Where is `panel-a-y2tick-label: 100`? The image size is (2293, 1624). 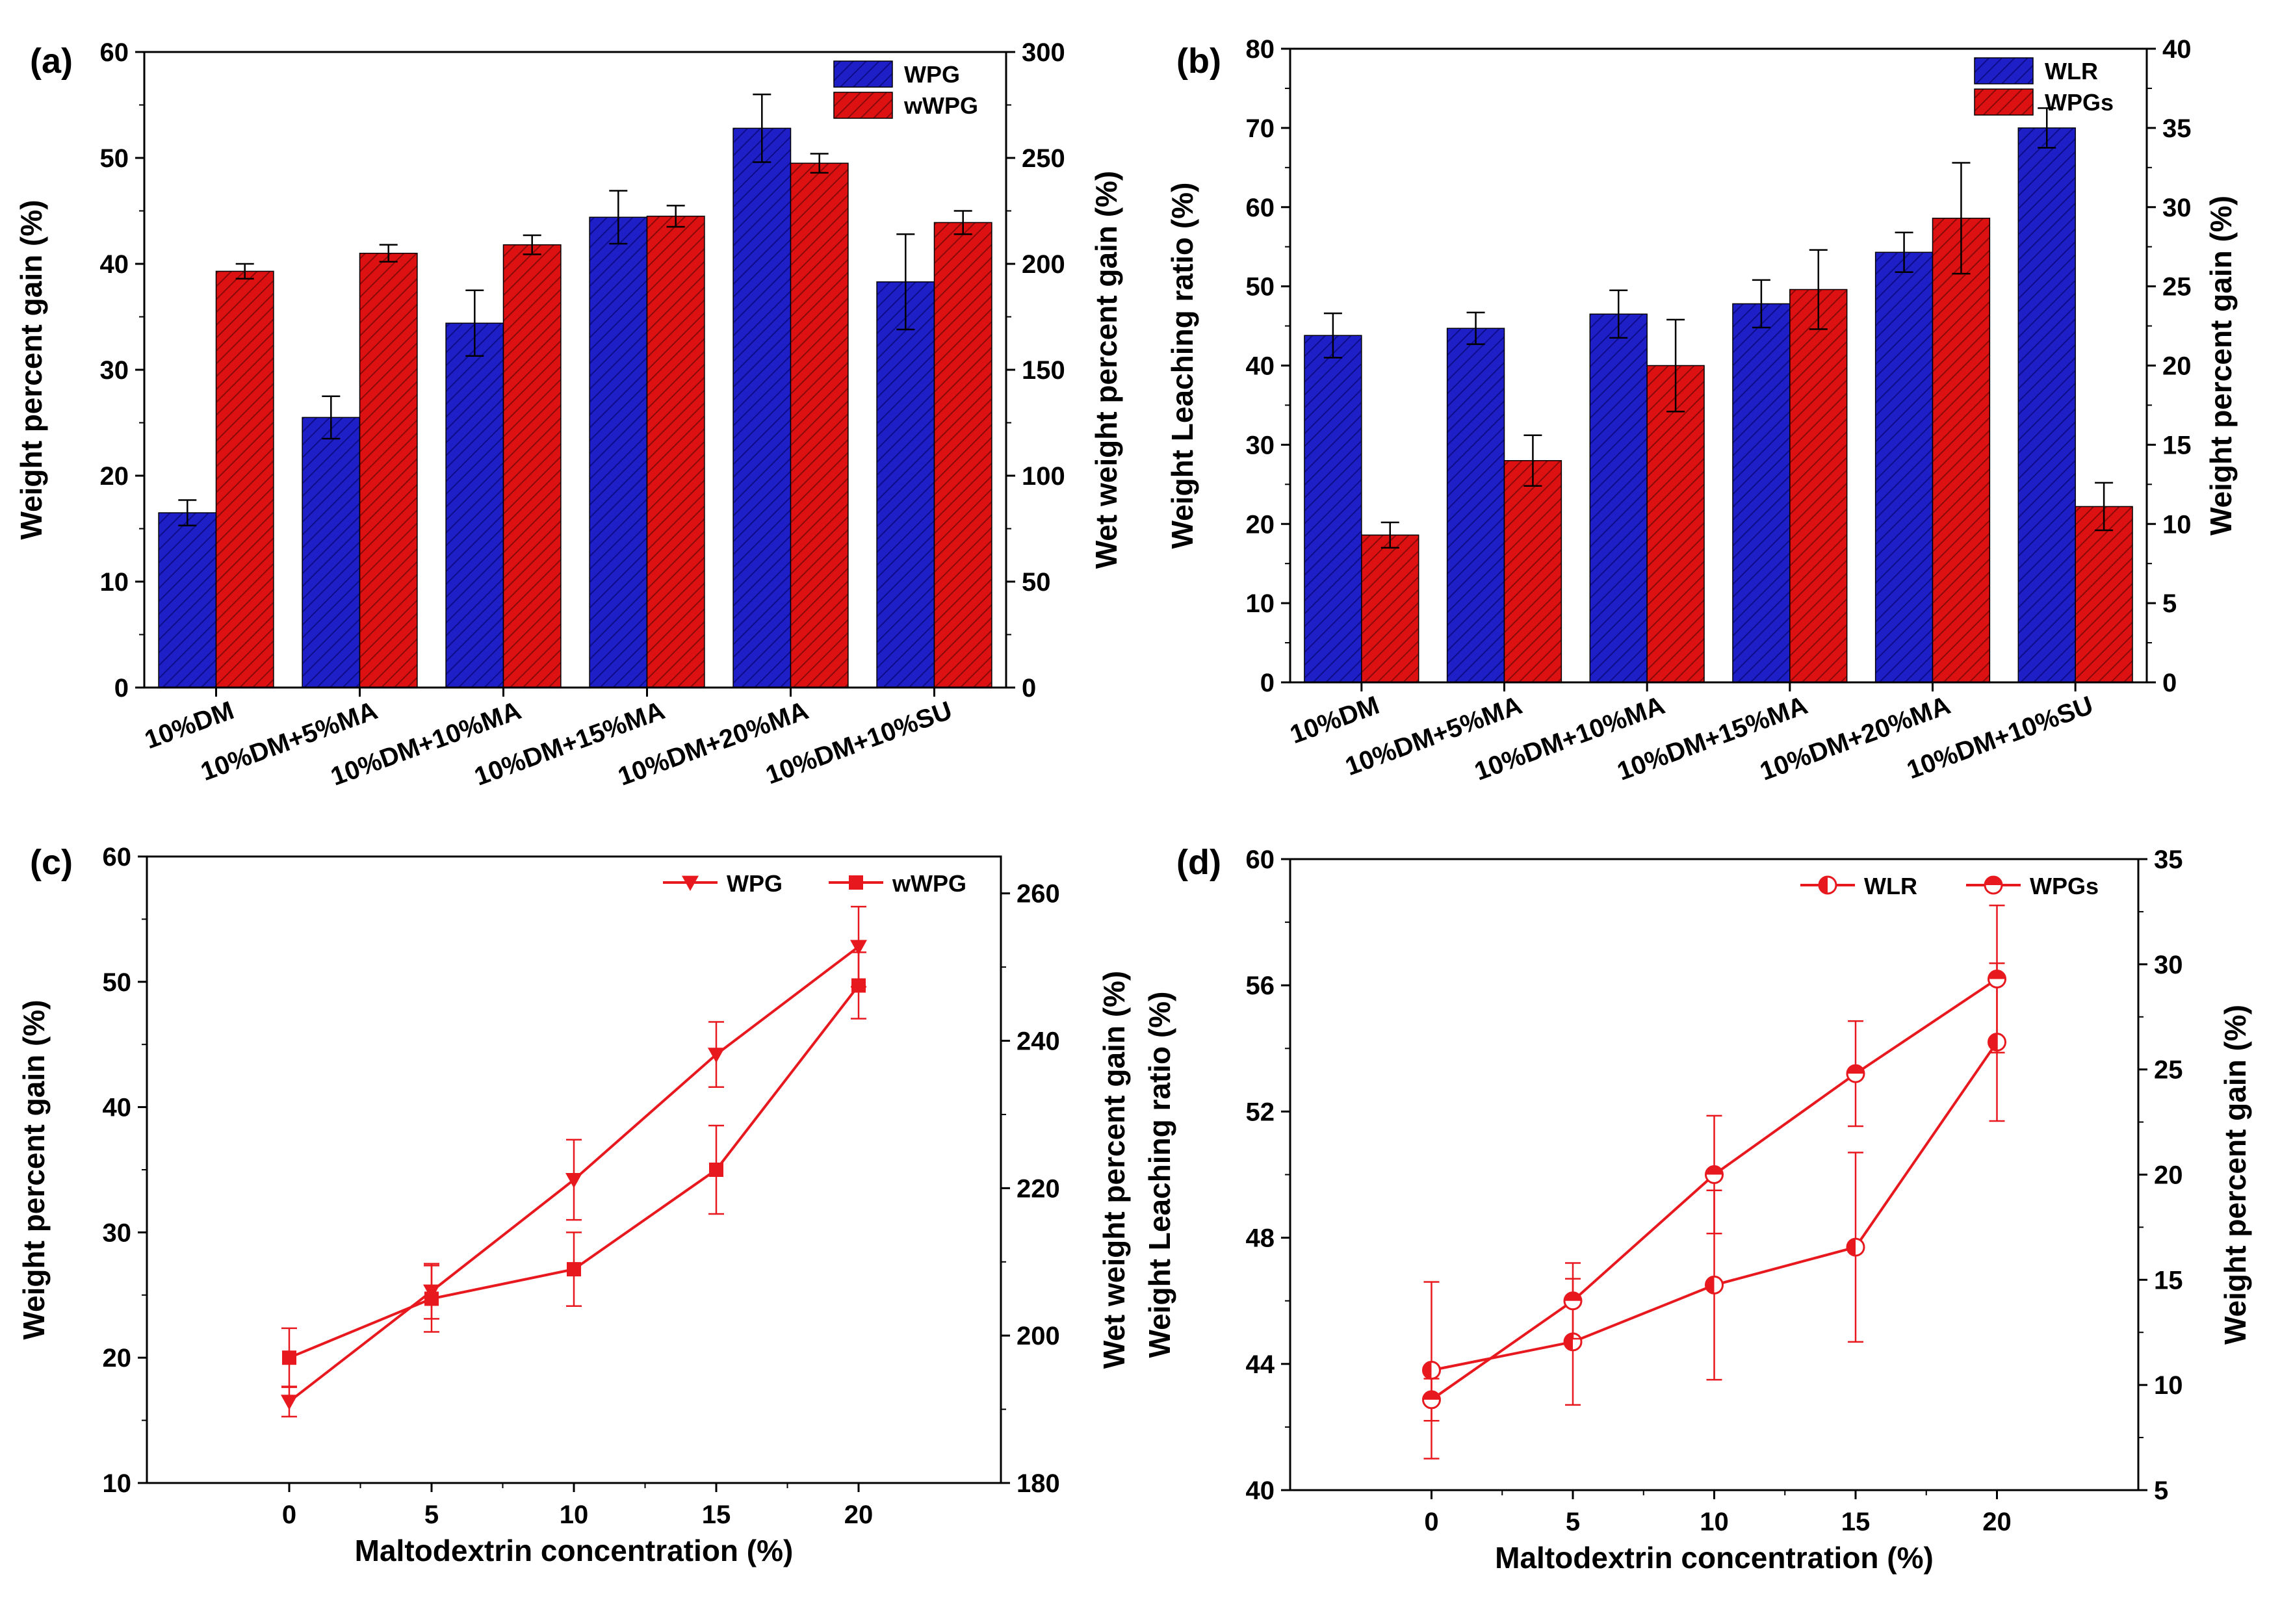
panel-a-y2tick-label: 100 is located at coordinates (1043, 476).